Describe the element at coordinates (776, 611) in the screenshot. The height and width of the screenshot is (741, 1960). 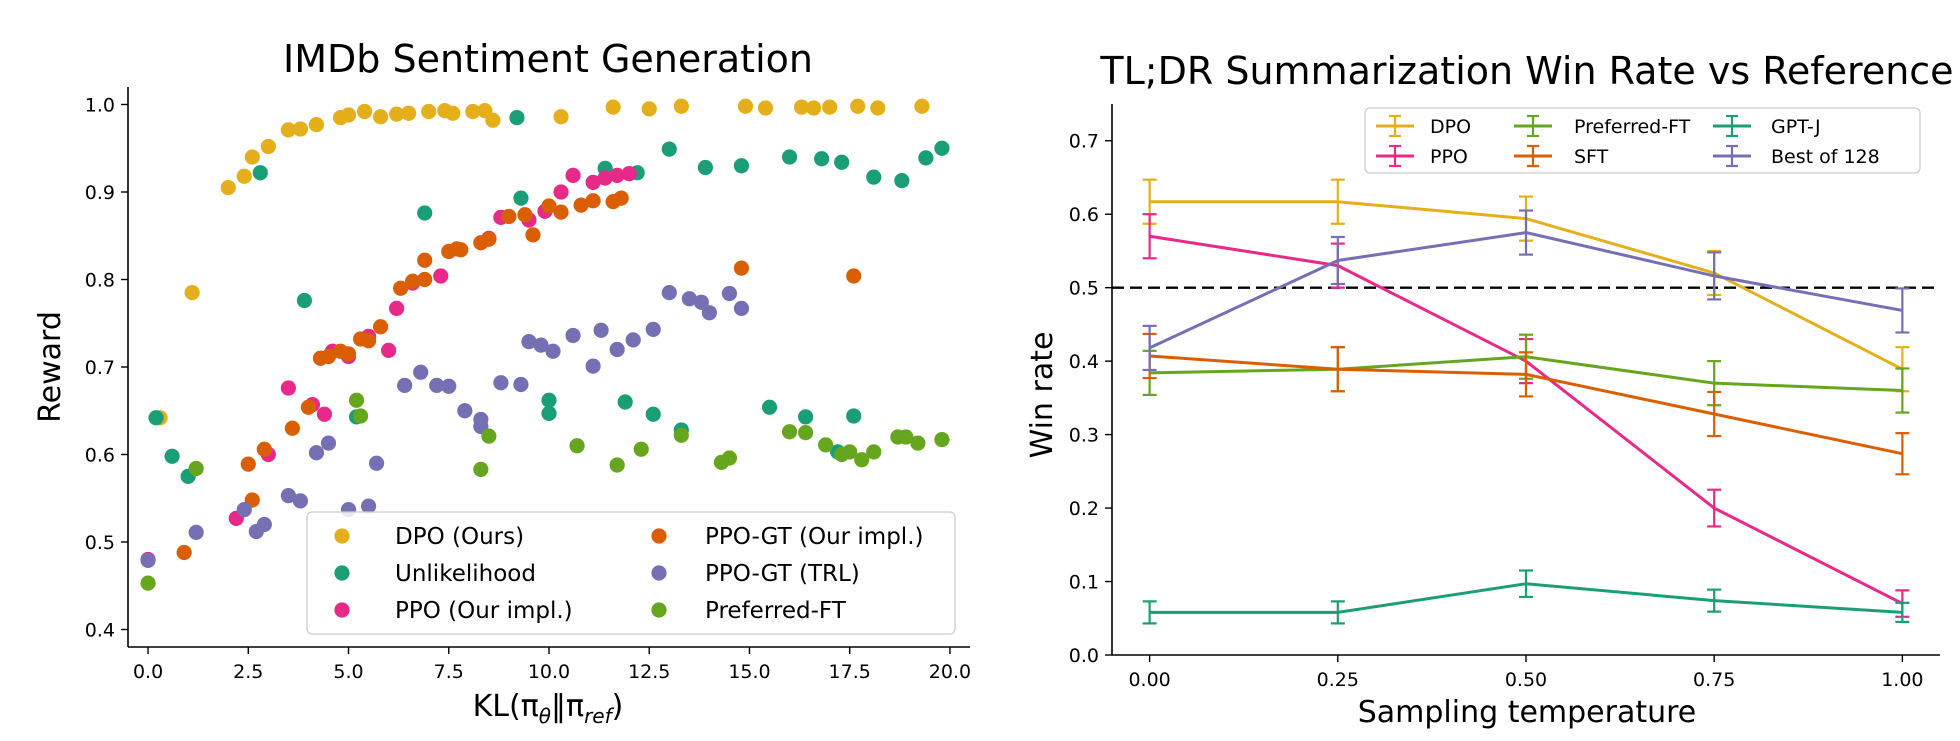
I see `imdb-legend-label: Preferred-FT` at that location.